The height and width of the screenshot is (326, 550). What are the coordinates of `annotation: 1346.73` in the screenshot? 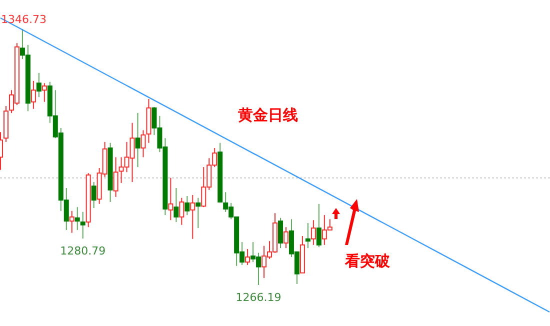 It's located at (23, 19).